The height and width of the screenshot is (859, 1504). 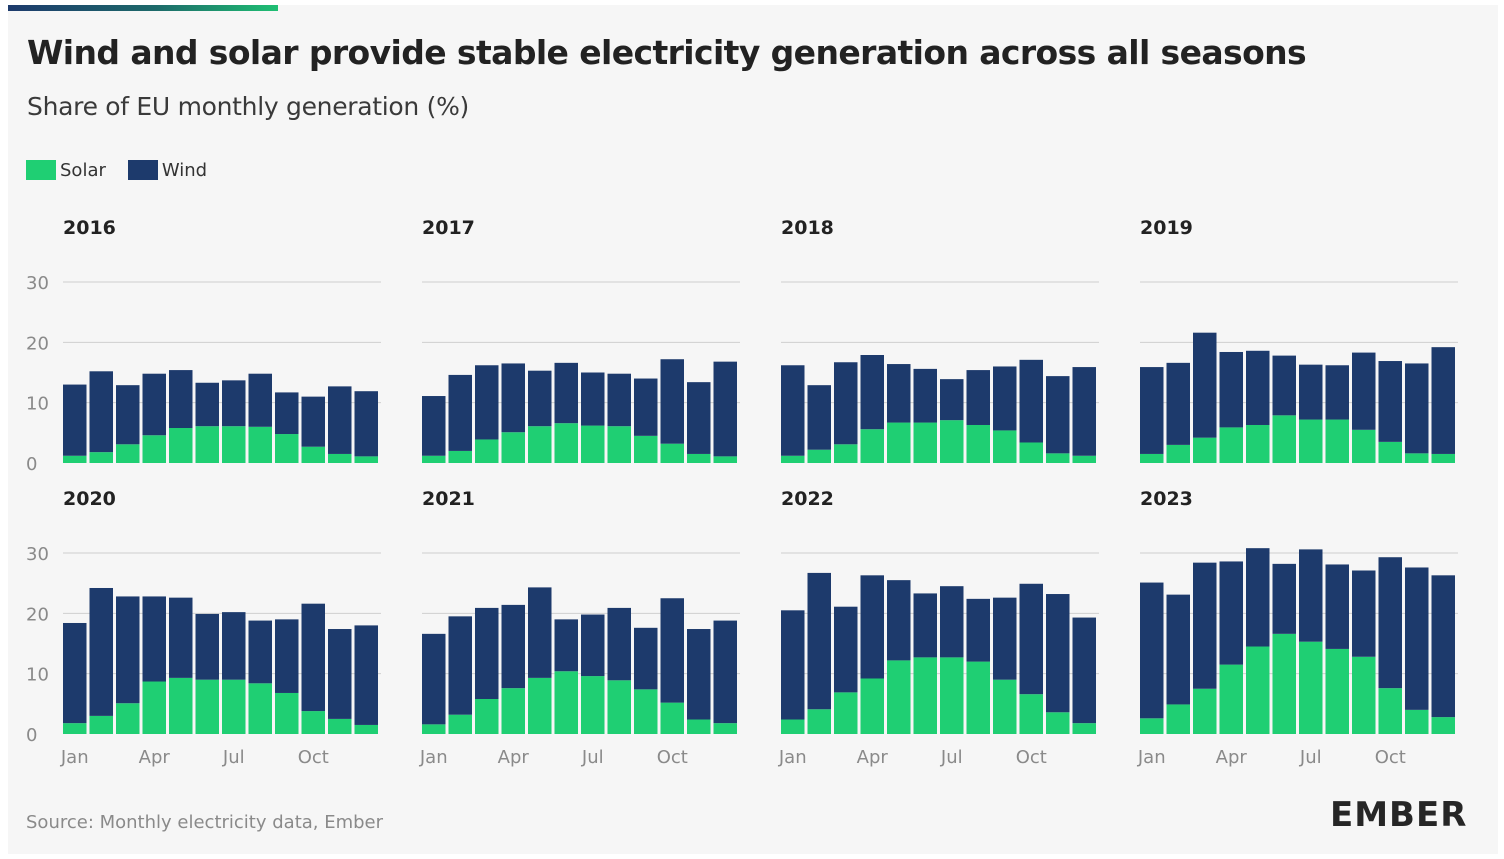 I want to click on panel-title: 2022, so click(x=807, y=499).